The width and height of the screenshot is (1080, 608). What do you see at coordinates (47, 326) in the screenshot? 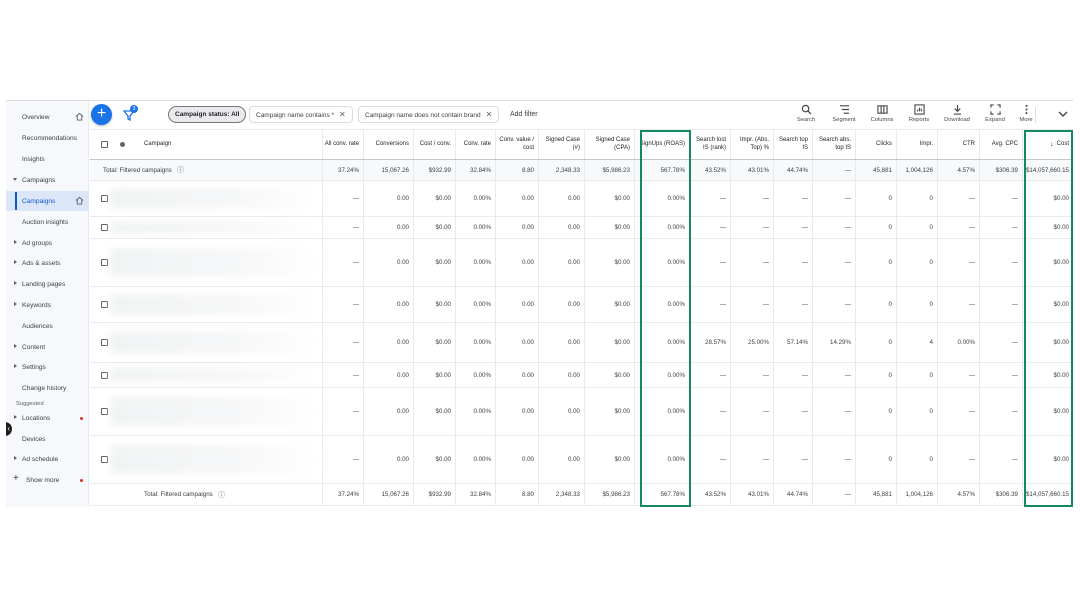
I see `sidebar-item-audiences: Audiences` at bounding box center [47, 326].